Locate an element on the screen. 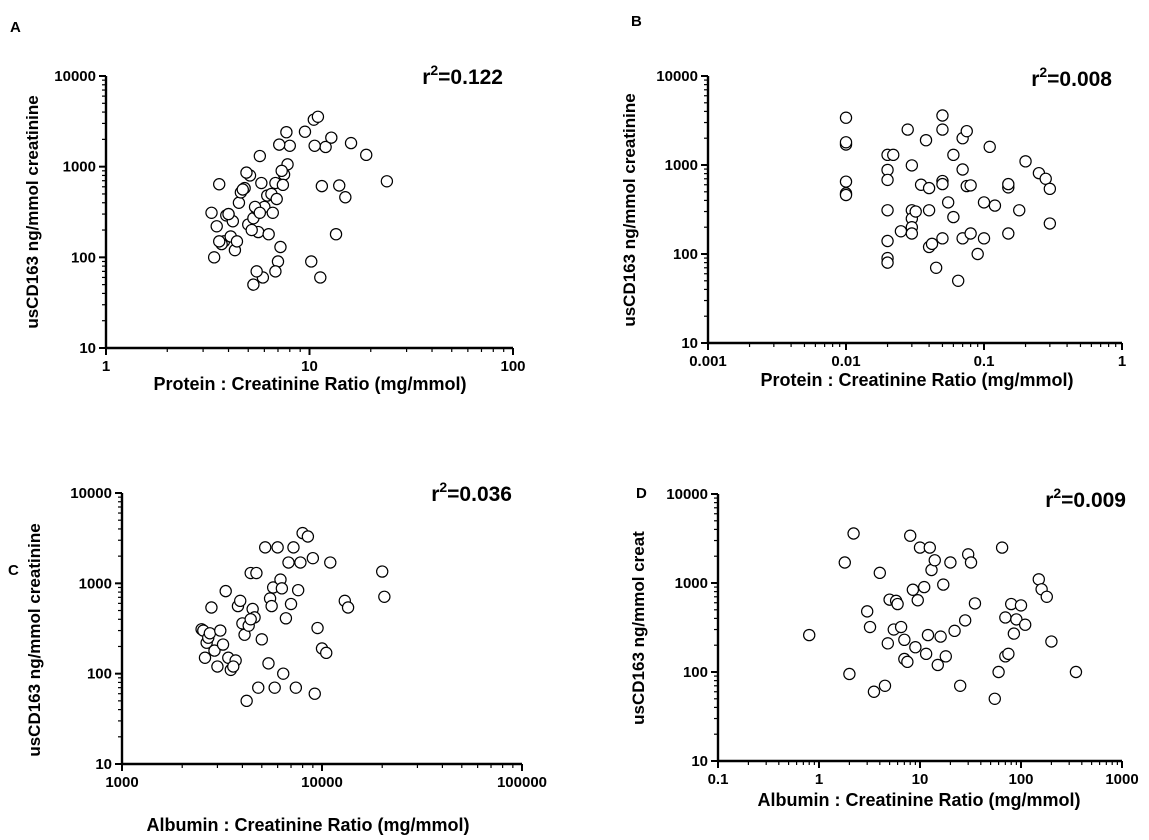 The width and height of the screenshot is (1149, 840). r-squared-base: r is located at coordinates (435, 494).